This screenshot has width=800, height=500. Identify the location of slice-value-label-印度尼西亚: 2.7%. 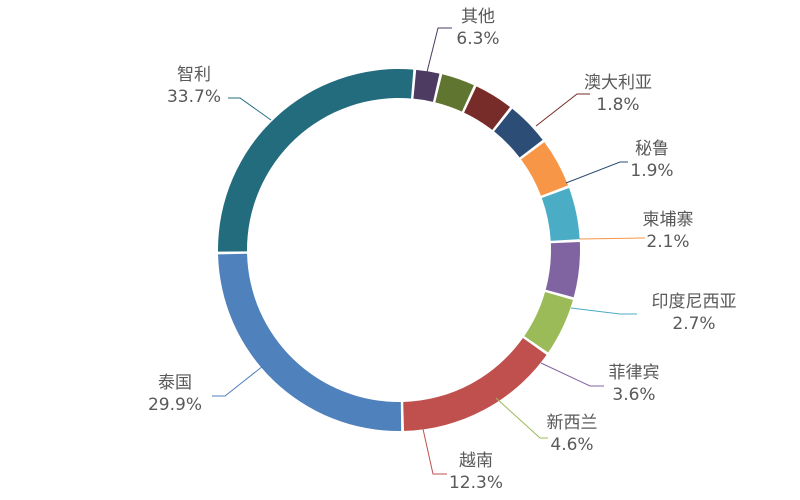
(693, 324).